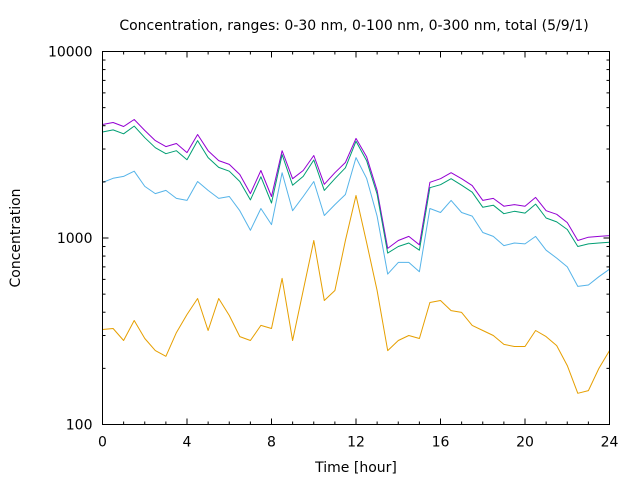 This screenshot has height=484, width=640. What do you see at coordinates (70, 53) in the screenshot?
I see `y-tick-label: 10000` at bounding box center [70, 53].